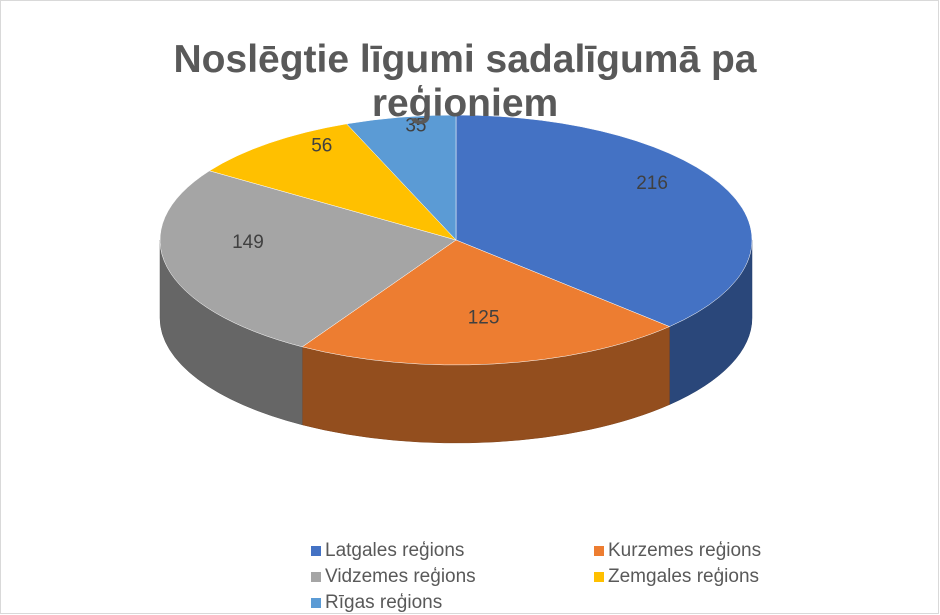 Image resolution: width=940 pixels, height=615 pixels. Describe the element at coordinates (683, 576) in the screenshot. I see `legend-label: Zemgales reģions` at that location.